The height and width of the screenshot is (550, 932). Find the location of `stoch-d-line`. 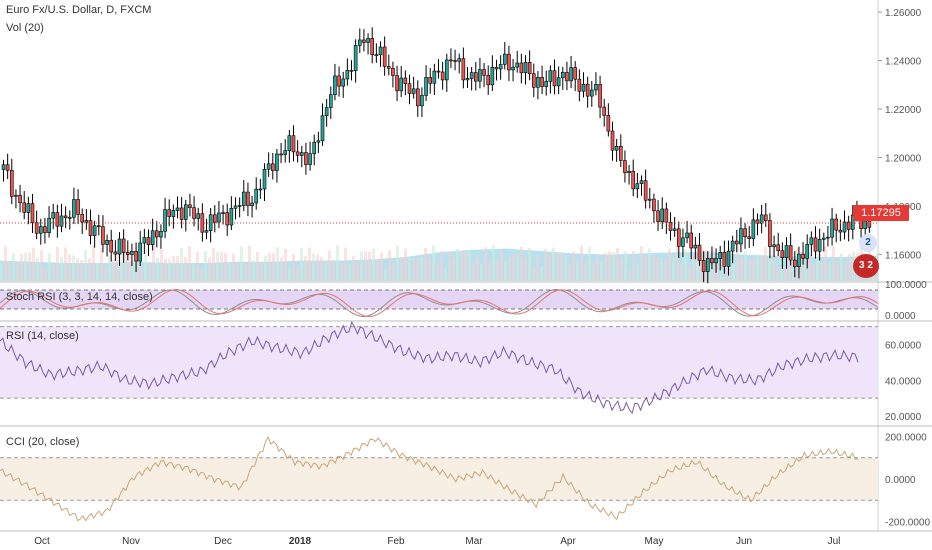

stoch-d-line is located at coordinates (439, 303).